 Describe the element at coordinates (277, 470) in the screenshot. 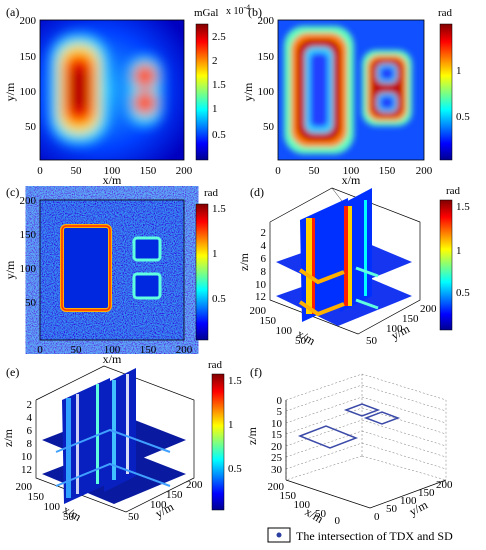

I see `z-tick-label: 30` at that location.